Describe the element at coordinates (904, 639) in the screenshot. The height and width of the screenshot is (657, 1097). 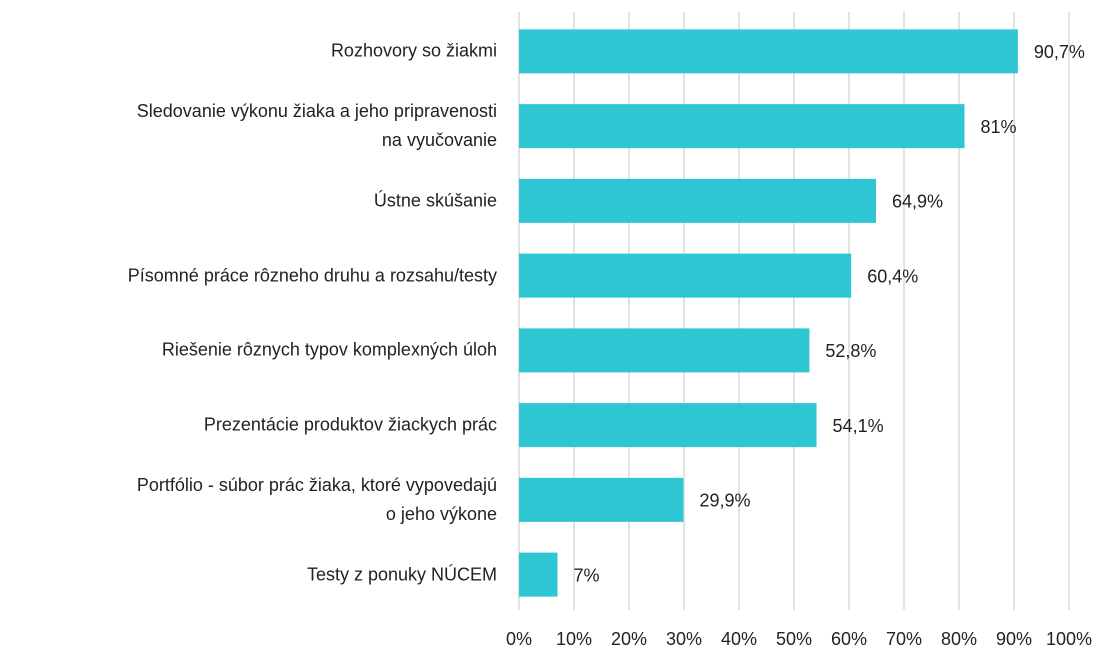
I see `x-tick-label: 70%` at that location.